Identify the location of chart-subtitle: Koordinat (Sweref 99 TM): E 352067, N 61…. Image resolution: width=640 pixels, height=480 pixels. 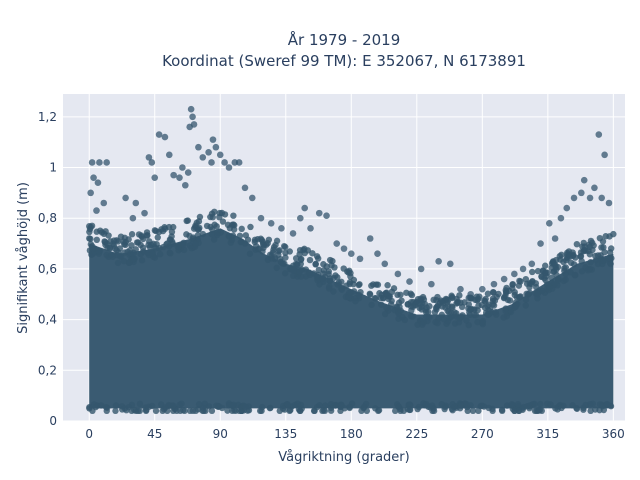
(344, 61).